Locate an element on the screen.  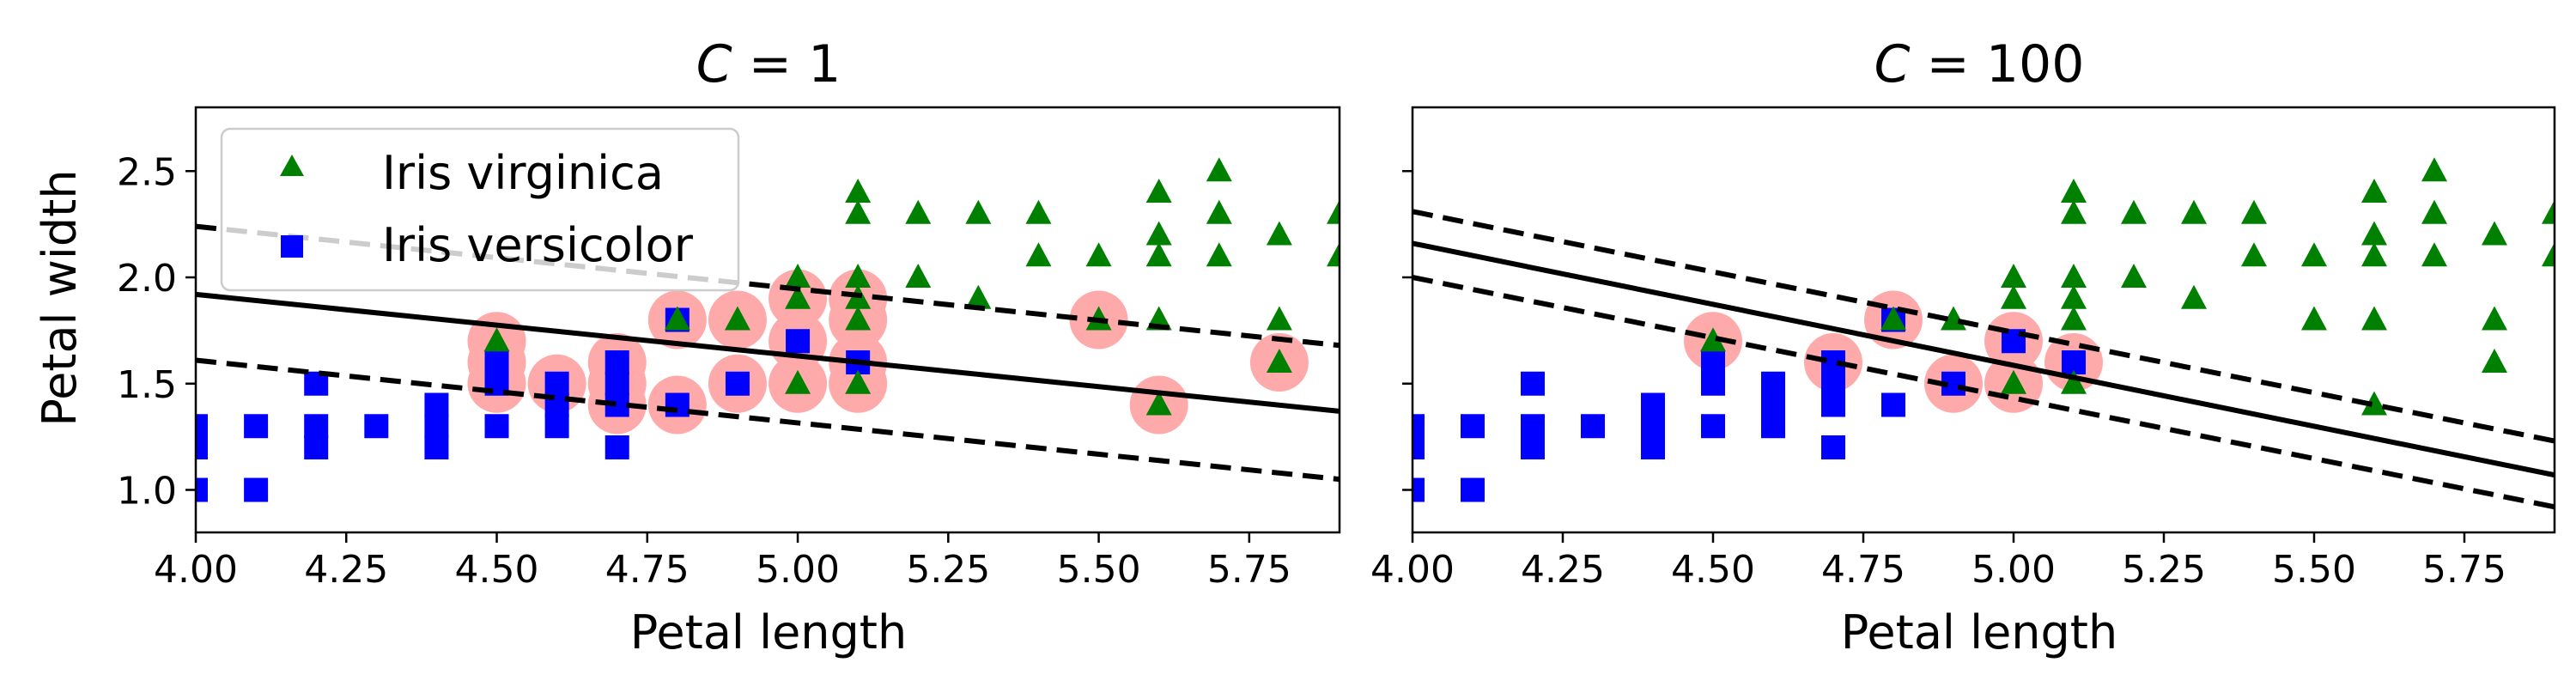
upper-margin-line is located at coordinates (1984, 326).